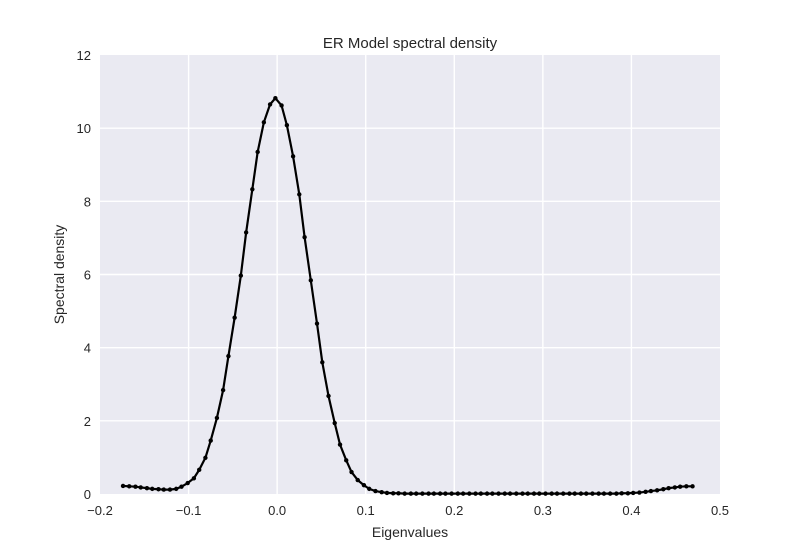 This screenshot has width=800, height=550. What do you see at coordinates (84, 55) in the screenshot?
I see `y-tick-label: 12` at bounding box center [84, 55].